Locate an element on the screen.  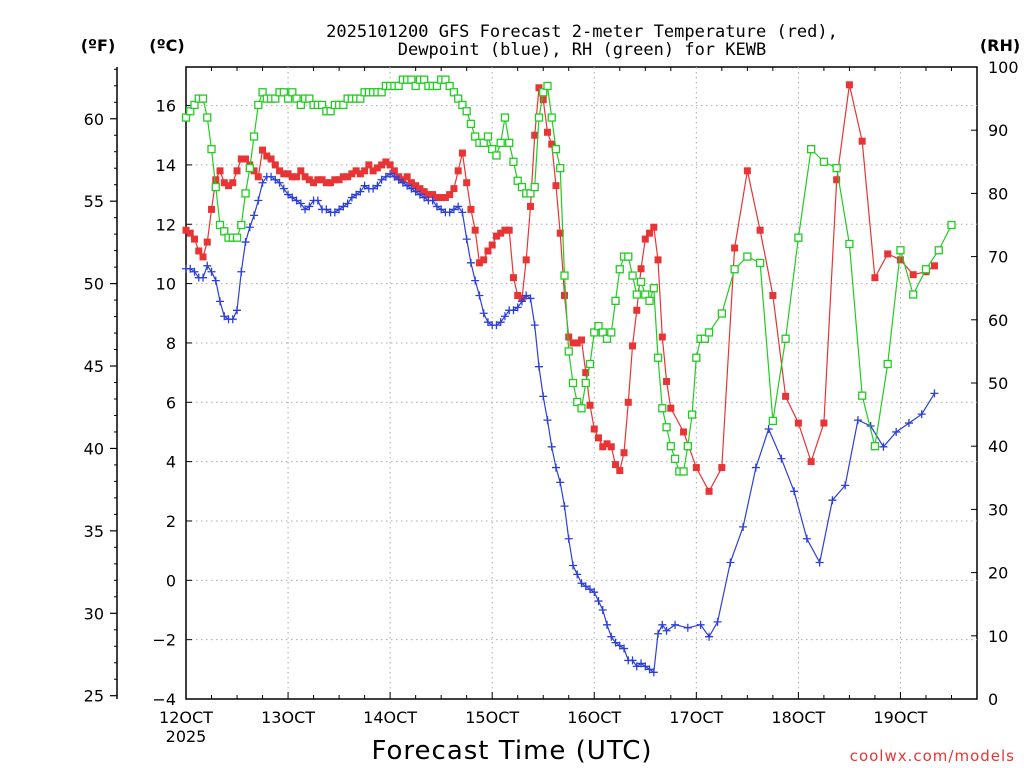
celsius-tick-label: 16 is located at coordinates (166, 106).